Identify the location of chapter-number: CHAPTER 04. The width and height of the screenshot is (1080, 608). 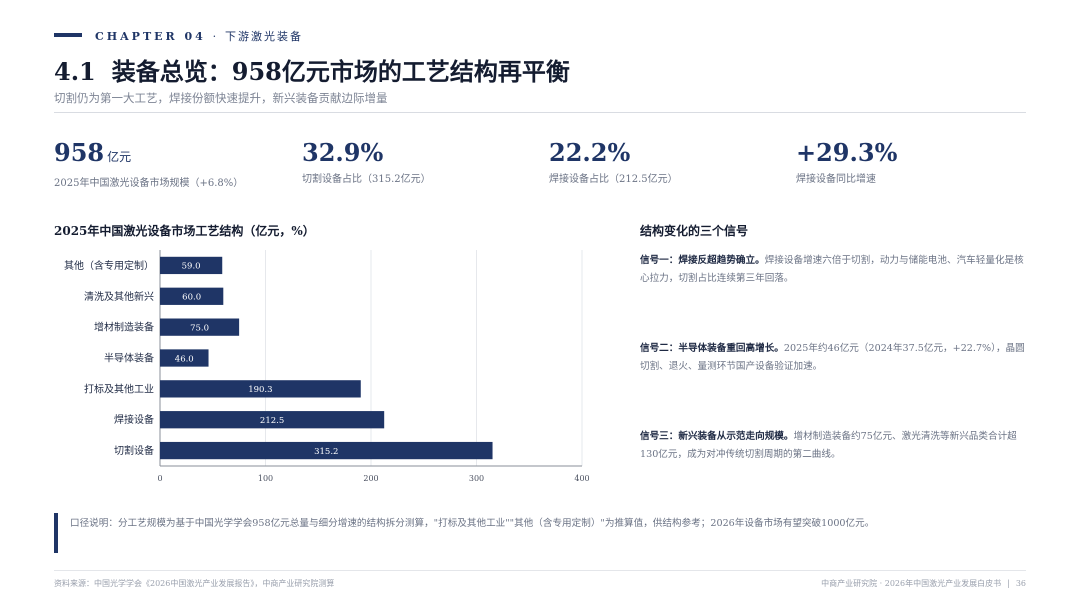
(150, 36).